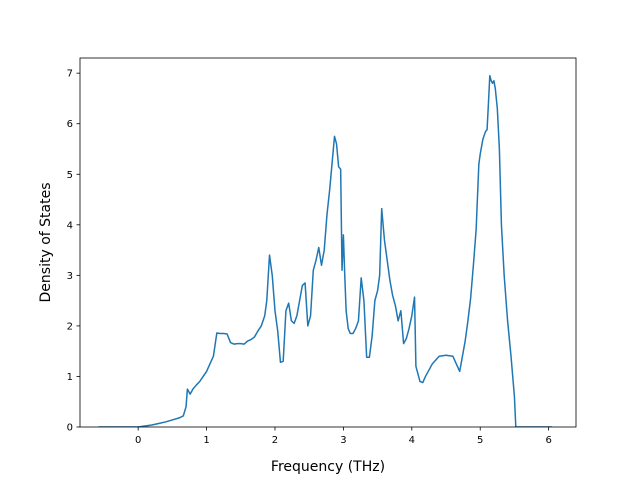 This screenshot has width=640, height=480. I want to click on y-tick-label: 7, so click(70, 74).